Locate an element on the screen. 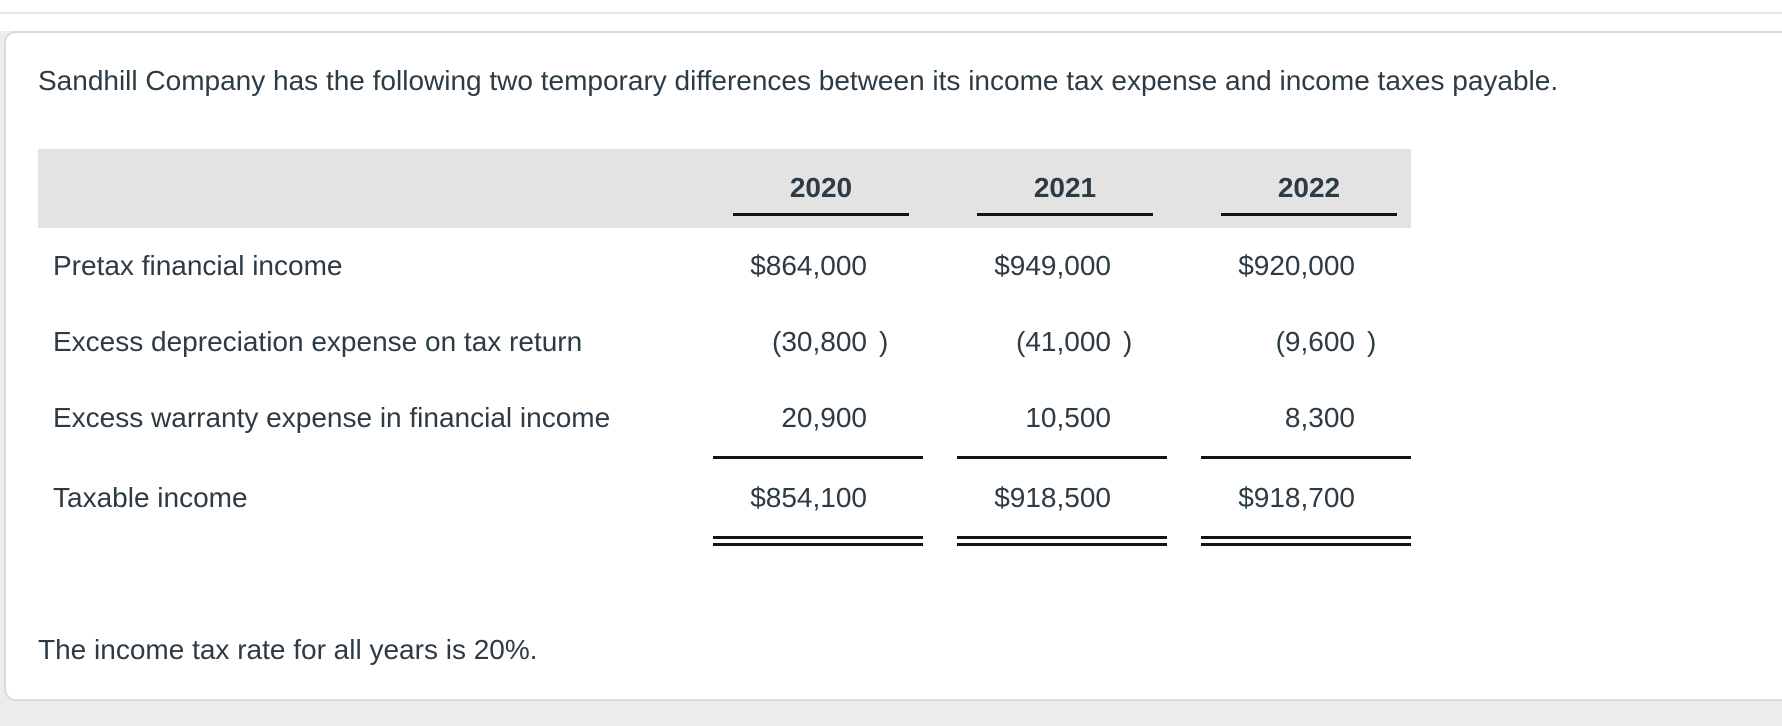 This screenshot has height=726, width=1782. amount: (41,000 is located at coordinates (1063, 341).